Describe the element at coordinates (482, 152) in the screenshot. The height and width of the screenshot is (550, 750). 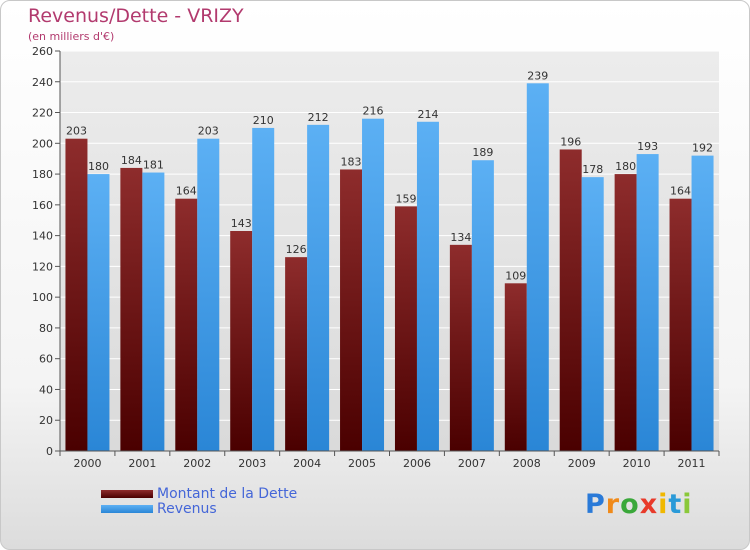
I see `data-label: 189` at that location.